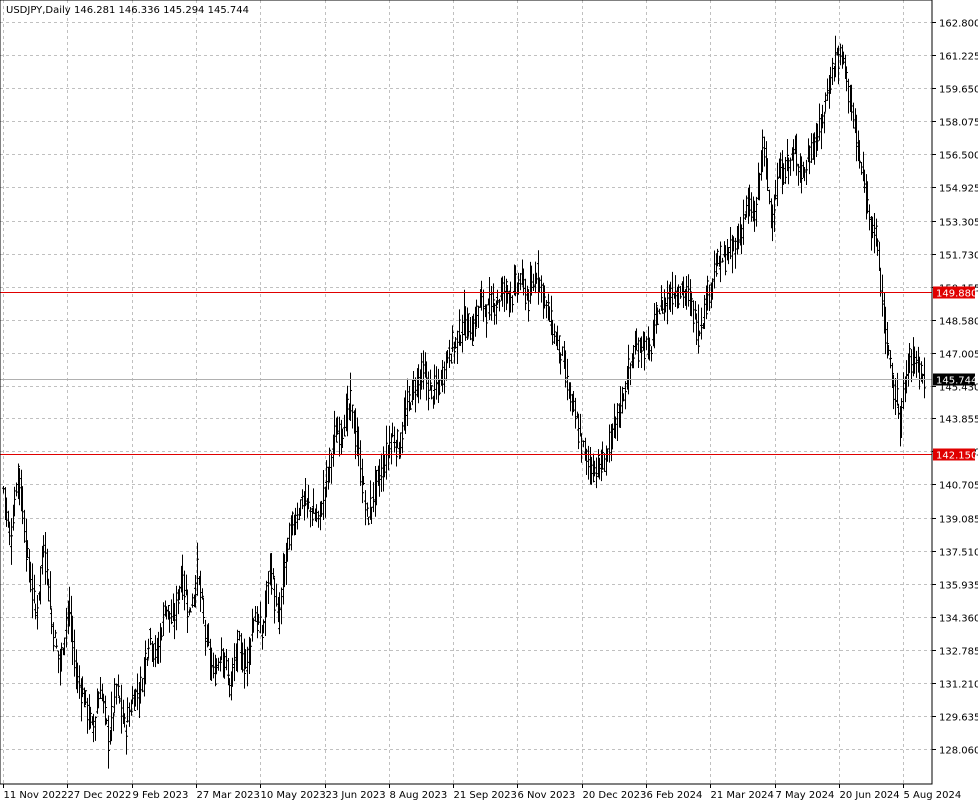 The width and height of the screenshot is (978, 809). I want to click on last-price-label: 145.744, so click(956, 381).